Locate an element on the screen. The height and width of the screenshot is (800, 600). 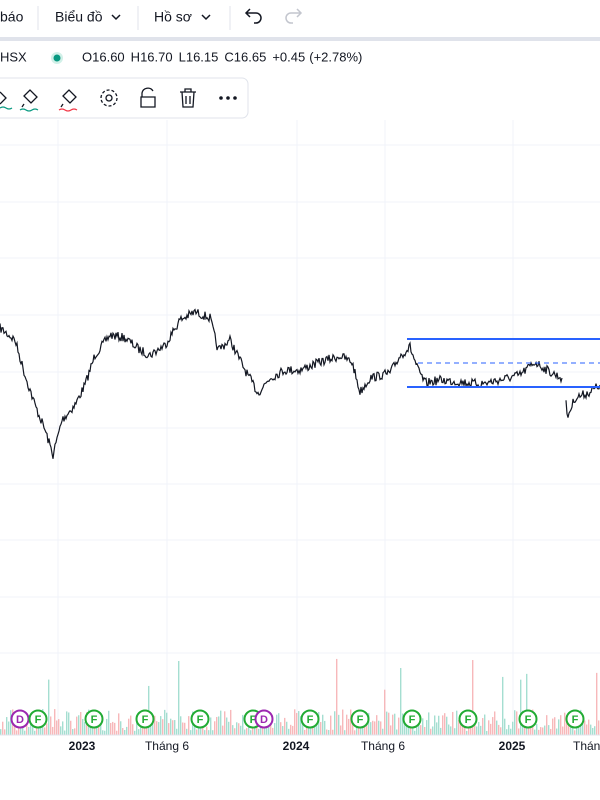
toolbar-item: Hồ sơ is located at coordinates (173, 17).